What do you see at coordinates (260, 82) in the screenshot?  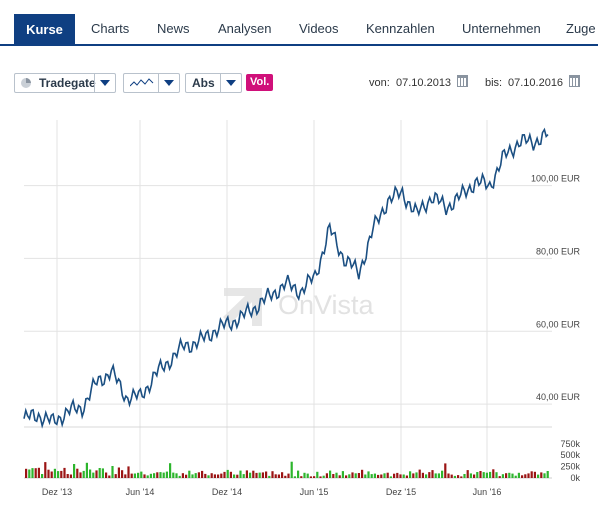 I see `volume-toggle-button: Vol.` at bounding box center [260, 82].